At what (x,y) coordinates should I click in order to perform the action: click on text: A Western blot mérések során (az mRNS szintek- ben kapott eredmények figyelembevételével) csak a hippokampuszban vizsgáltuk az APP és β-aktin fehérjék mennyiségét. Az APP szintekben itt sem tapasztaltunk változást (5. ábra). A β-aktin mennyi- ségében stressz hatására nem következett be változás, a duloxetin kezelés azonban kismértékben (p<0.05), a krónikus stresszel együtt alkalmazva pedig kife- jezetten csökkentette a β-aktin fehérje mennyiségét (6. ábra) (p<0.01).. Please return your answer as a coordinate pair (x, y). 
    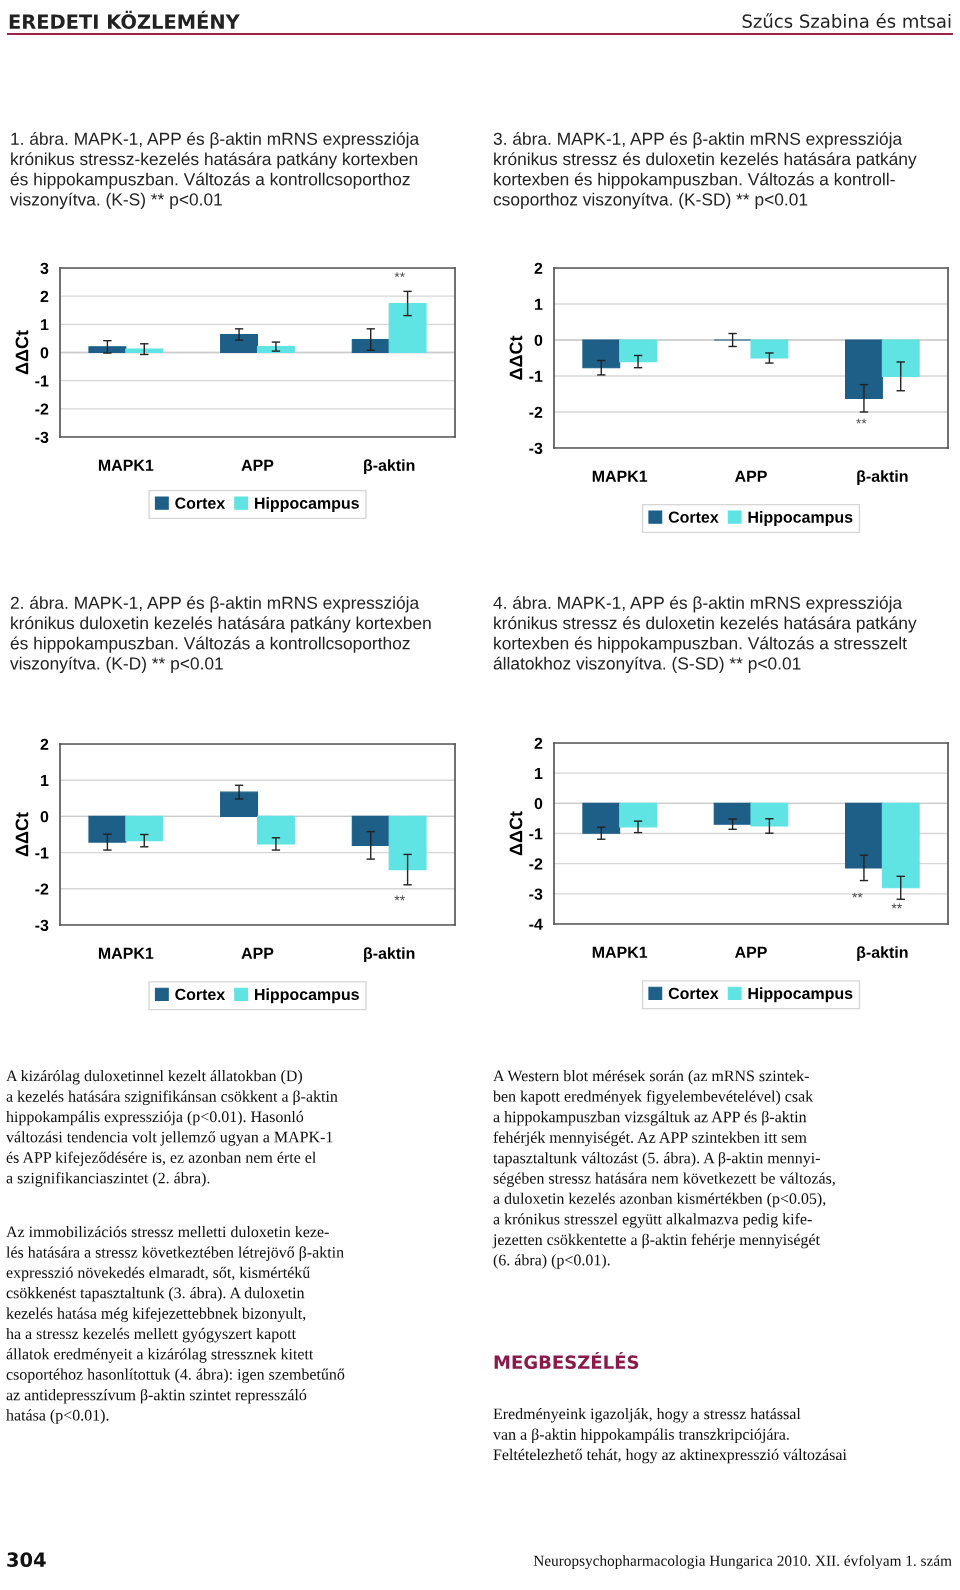
    Looking at the image, I should click on (663, 1169).